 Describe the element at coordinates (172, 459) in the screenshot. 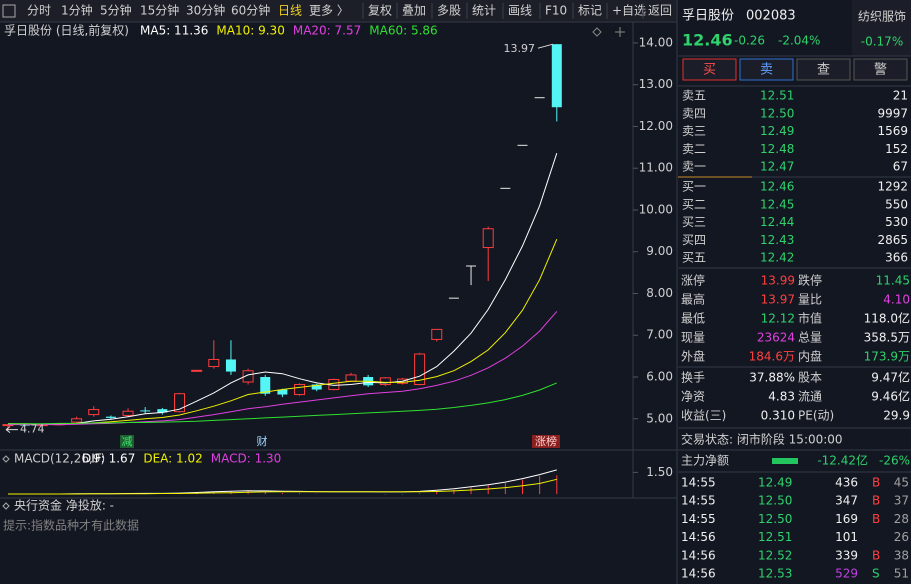

I see `legend-entry: DEA: 1.02` at that location.